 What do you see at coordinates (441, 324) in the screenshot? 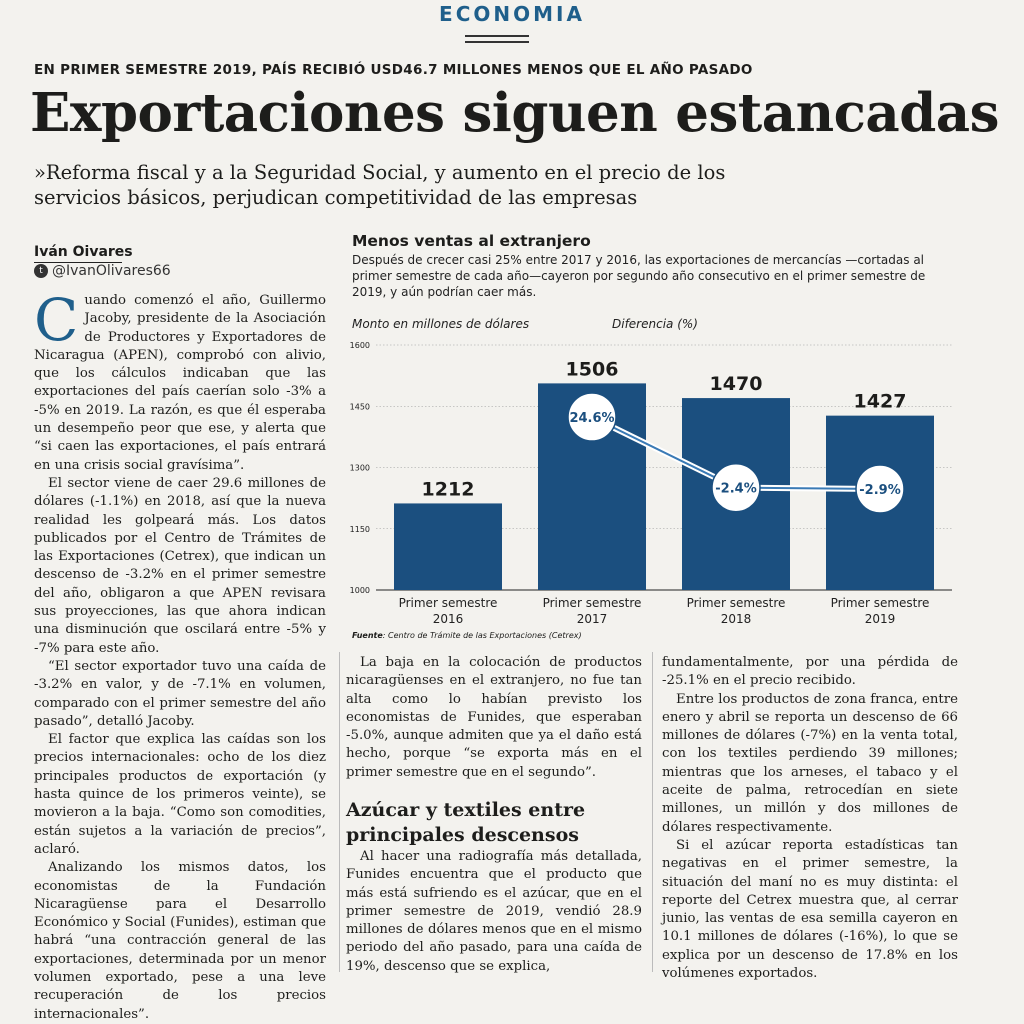
I see `chart-y-label: Monto en millones de dólares` at bounding box center [441, 324].